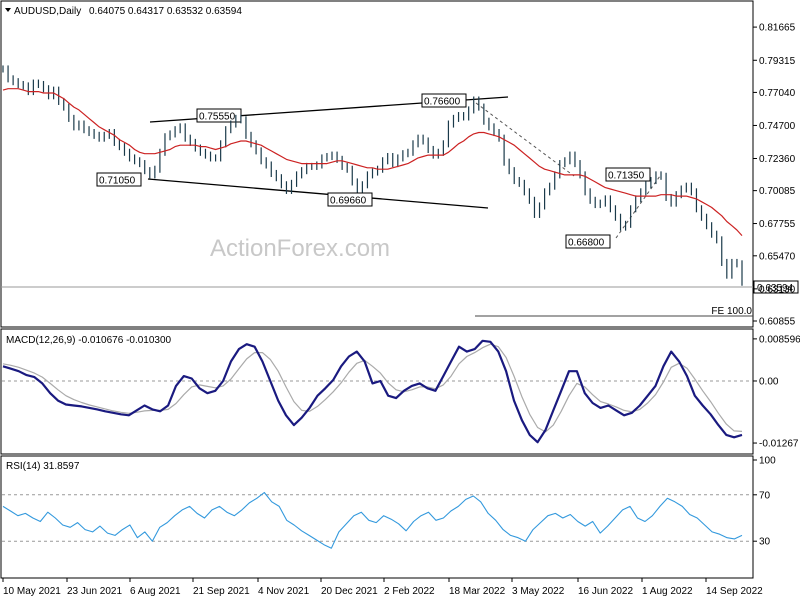 Image resolution: width=800 pixels, height=605 pixels. I want to click on pivot-label-text-1: 0.76600, so click(442, 102).